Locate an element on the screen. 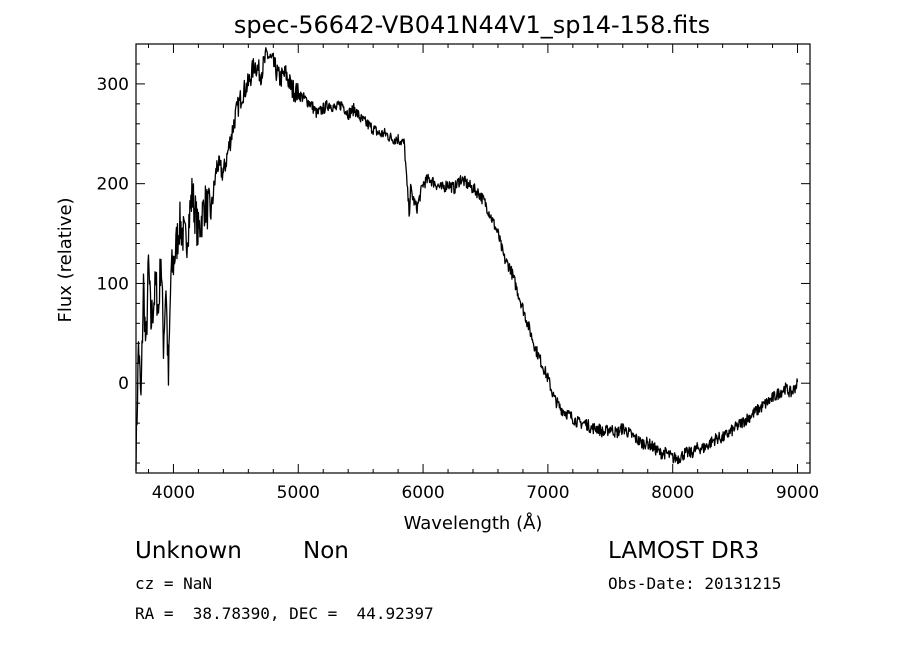  x-tick-label: 4000 is located at coordinates (173, 493).